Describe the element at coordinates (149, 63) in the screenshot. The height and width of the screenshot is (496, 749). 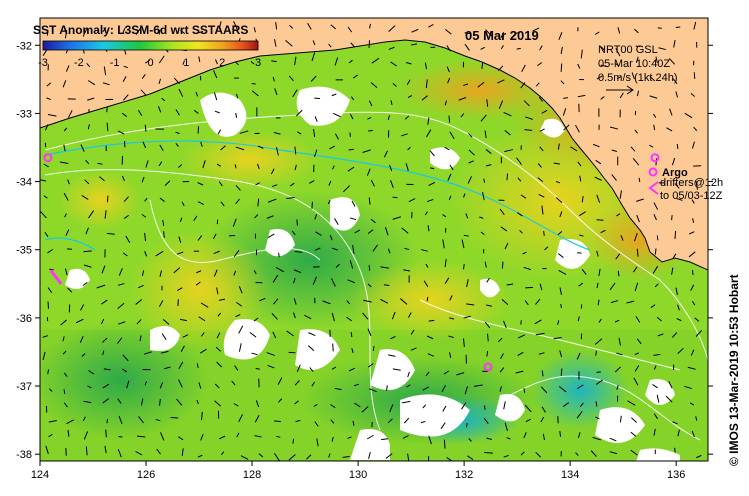
I see `colorbar-ticks: -3 -2 -1 0 1 2 3` at that location.